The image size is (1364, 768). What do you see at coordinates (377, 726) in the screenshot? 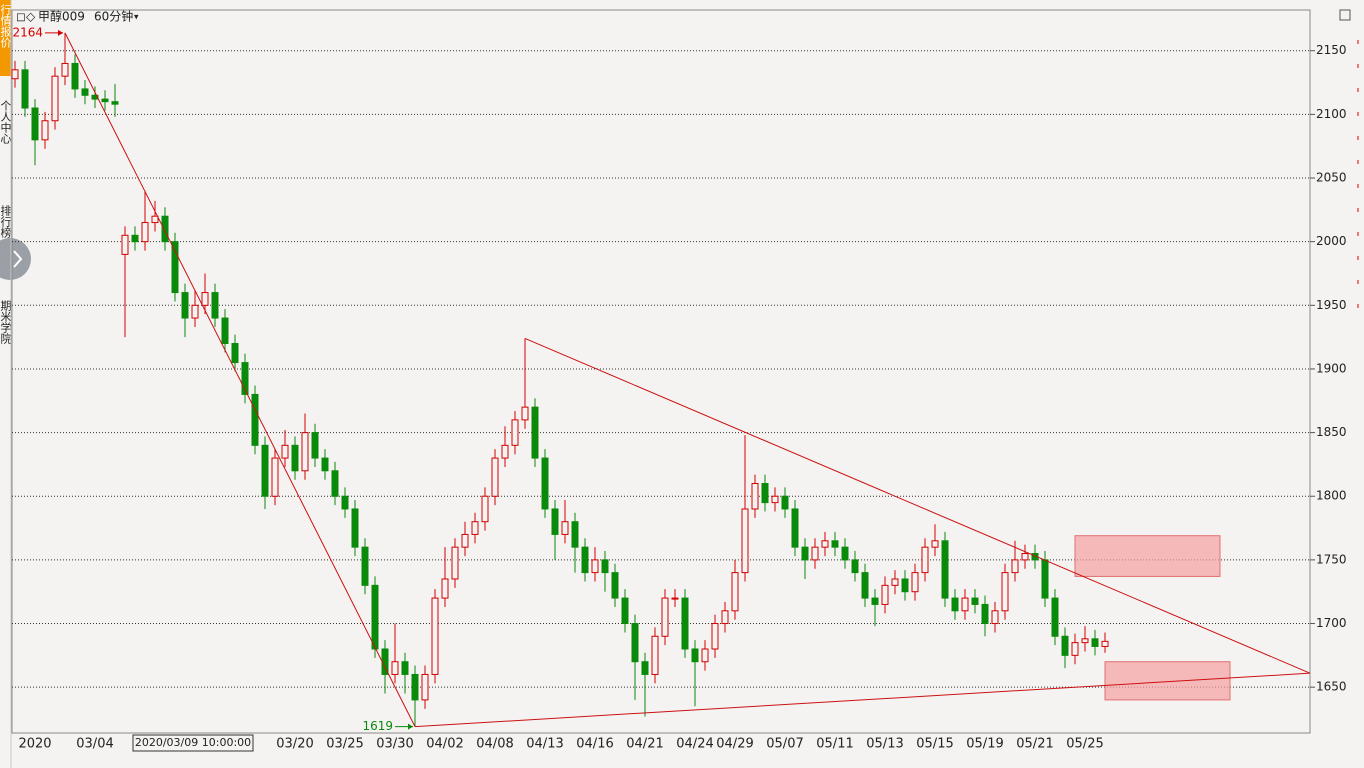
I see `annotation-label: 1619` at bounding box center [377, 726].